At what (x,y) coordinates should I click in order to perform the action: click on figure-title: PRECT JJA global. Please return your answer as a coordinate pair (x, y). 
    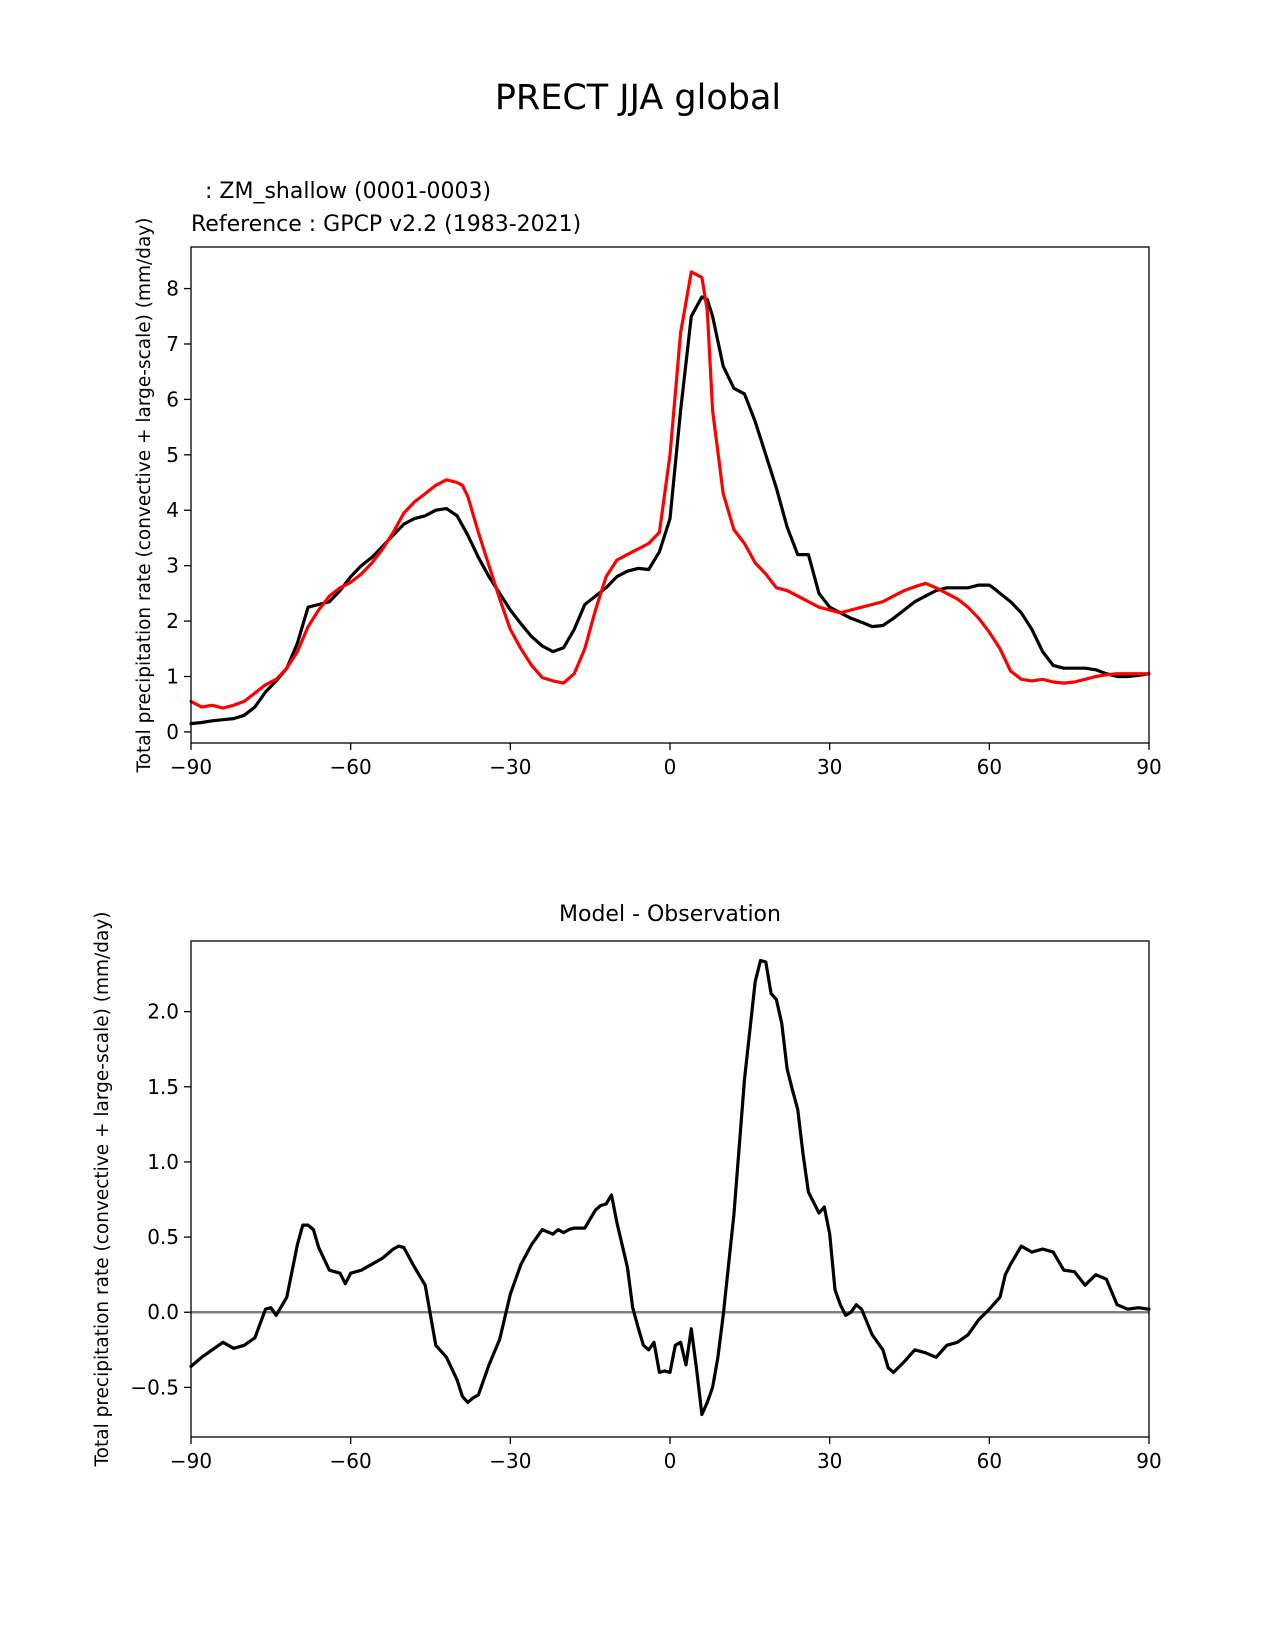
    Looking at the image, I should click on (638, 98).